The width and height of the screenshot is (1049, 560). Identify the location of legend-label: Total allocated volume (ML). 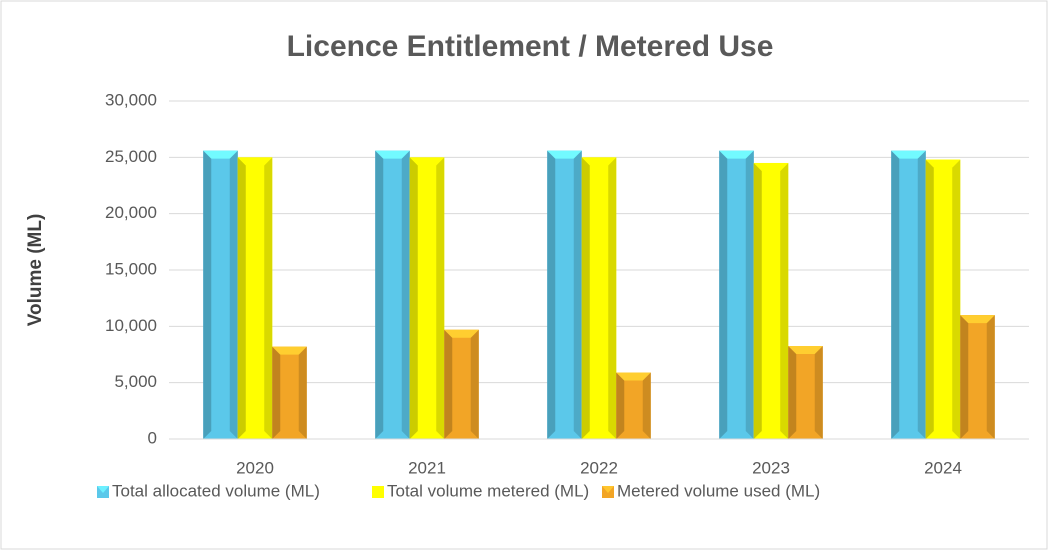
(216, 490).